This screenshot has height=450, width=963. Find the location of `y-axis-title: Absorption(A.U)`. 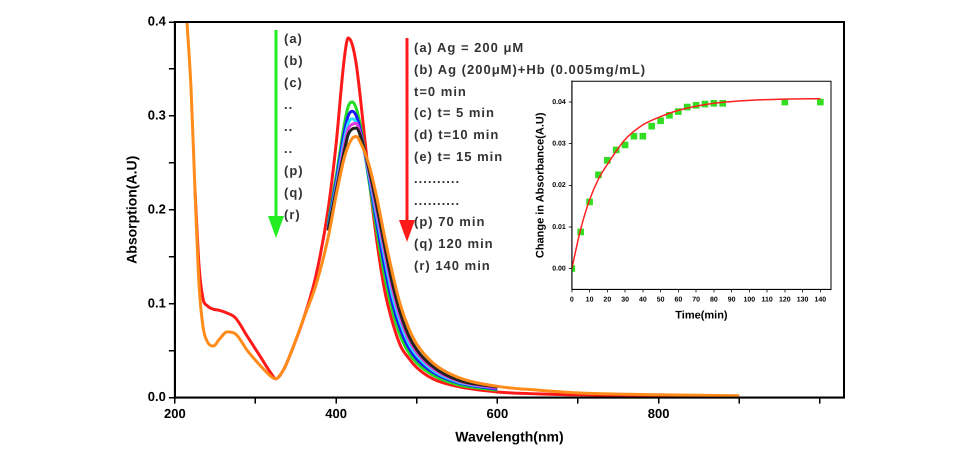

y-axis-title: Absorption(A.U) is located at coordinates (131, 210).